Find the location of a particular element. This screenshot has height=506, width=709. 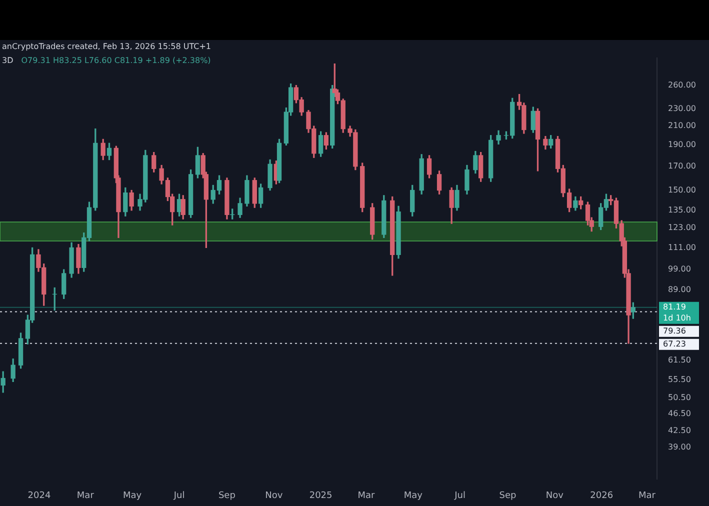

y-tick-label: 260.00 is located at coordinates (682, 85).